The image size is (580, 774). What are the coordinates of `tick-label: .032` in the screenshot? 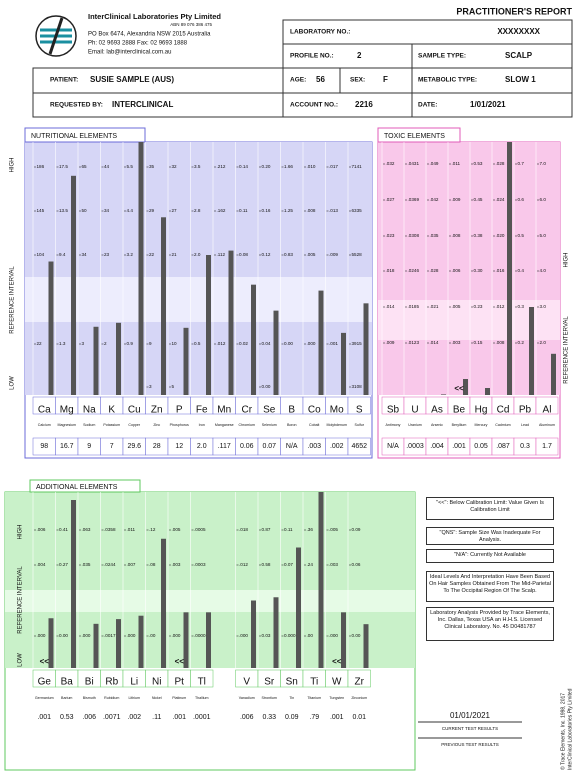 It's located at (390, 163).